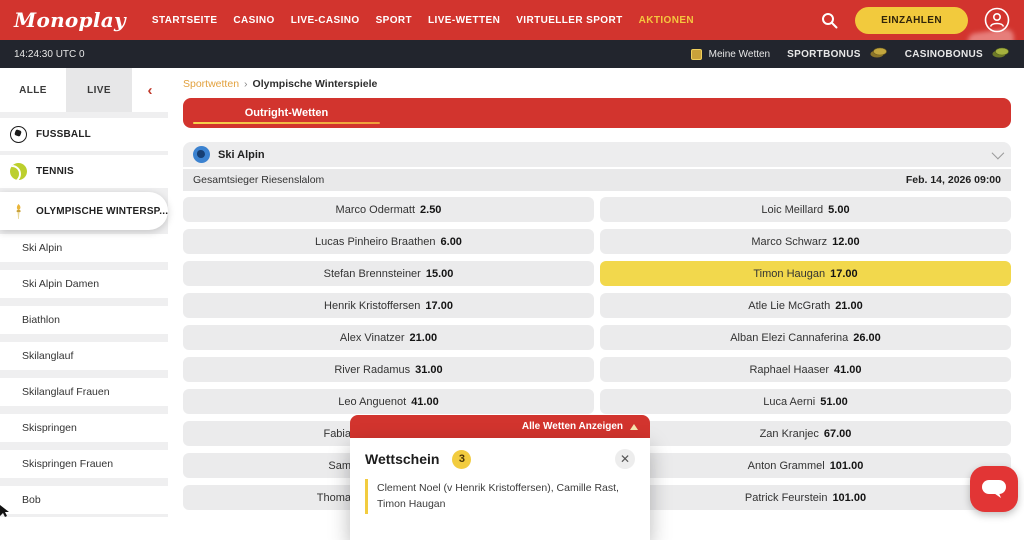  What do you see at coordinates (325, 20) in the screenshot?
I see `nav-live-casino: LIVE-CASINO` at bounding box center [325, 20].